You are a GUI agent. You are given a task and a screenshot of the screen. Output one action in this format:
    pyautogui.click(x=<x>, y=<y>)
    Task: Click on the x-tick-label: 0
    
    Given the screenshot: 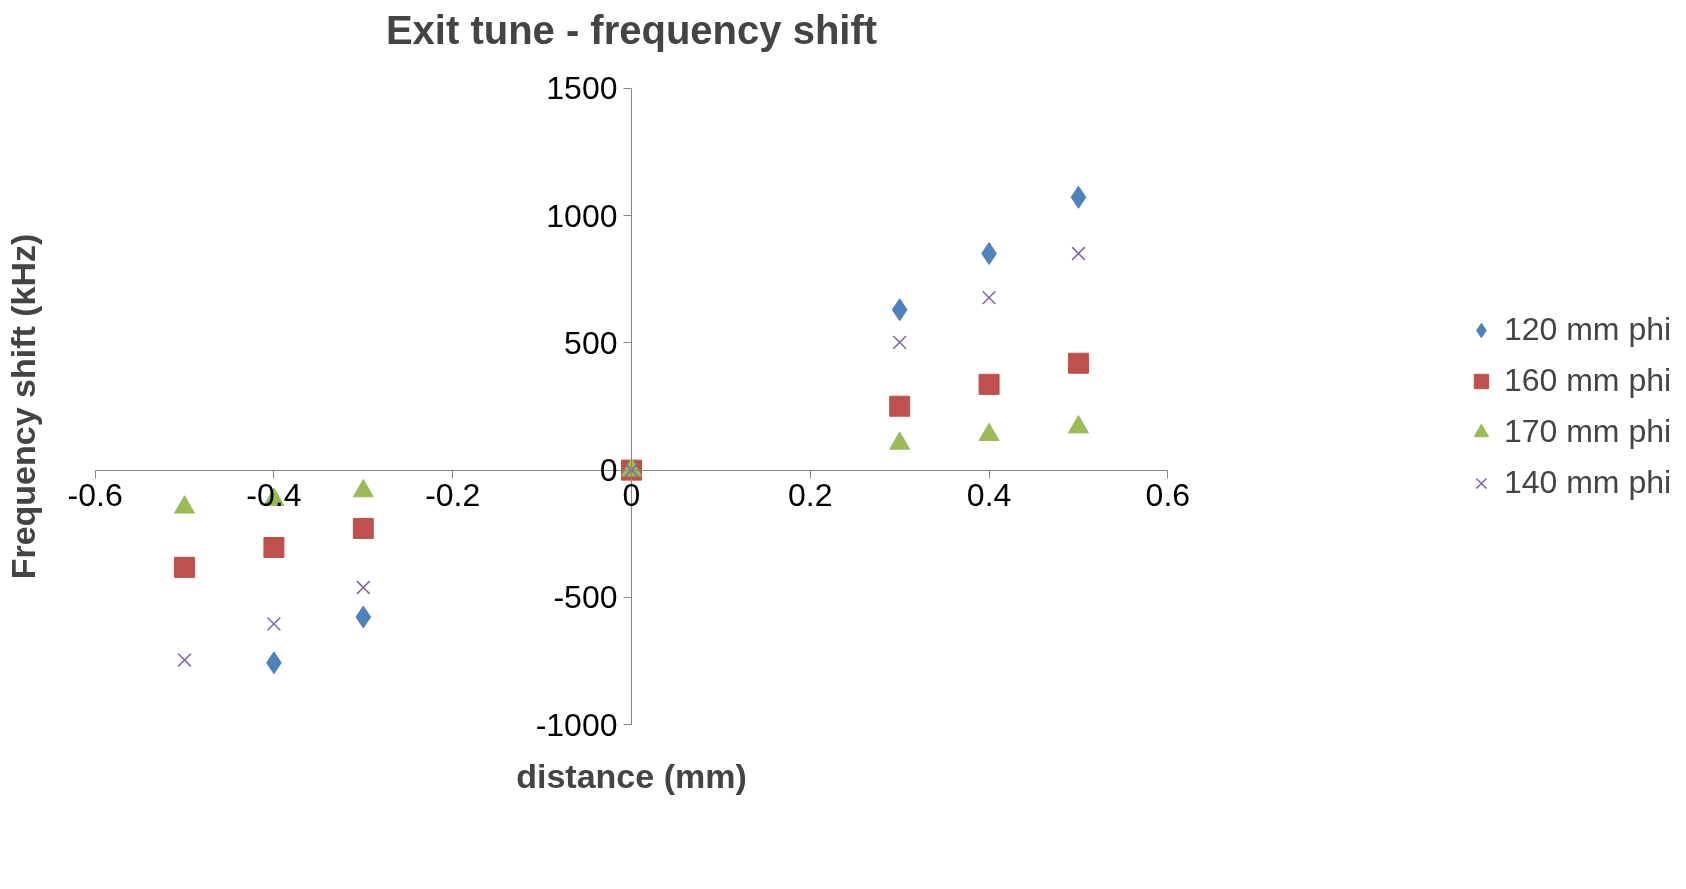 What is the action you would take?
    pyautogui.click(x=631, y=495)
    